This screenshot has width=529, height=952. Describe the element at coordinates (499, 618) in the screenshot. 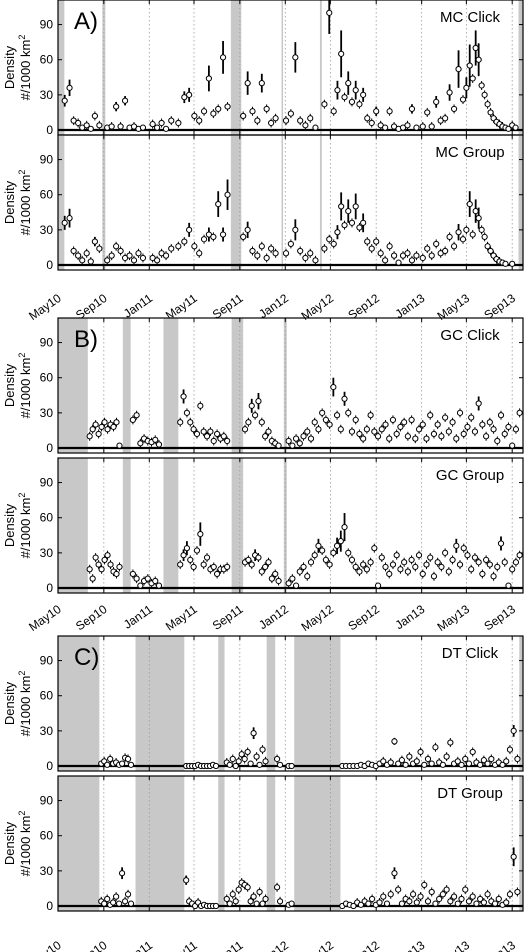

I see `x-tick-label: Sep13` at that location.